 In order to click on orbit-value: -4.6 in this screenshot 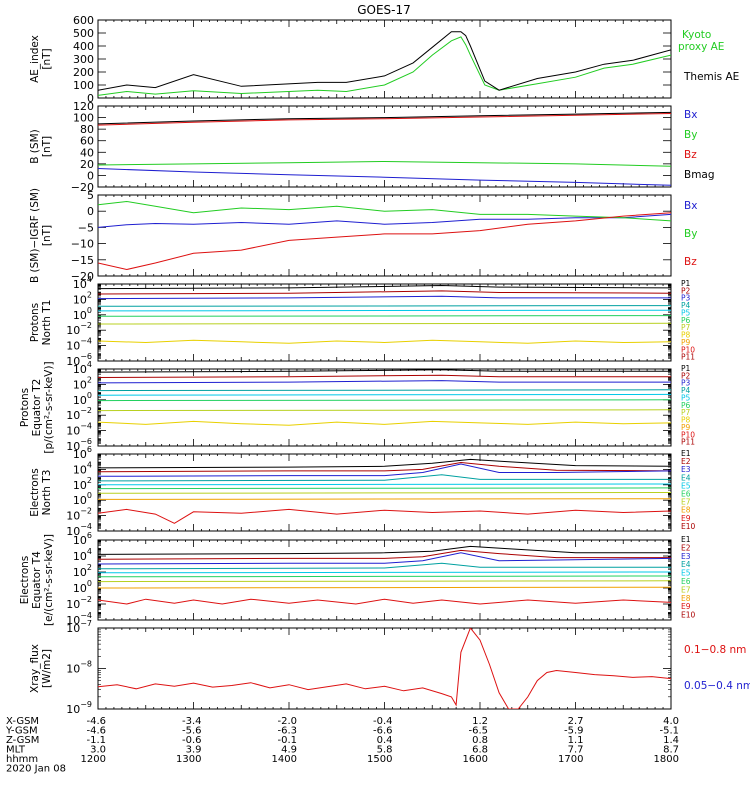, I will do `click(96, 731)`.